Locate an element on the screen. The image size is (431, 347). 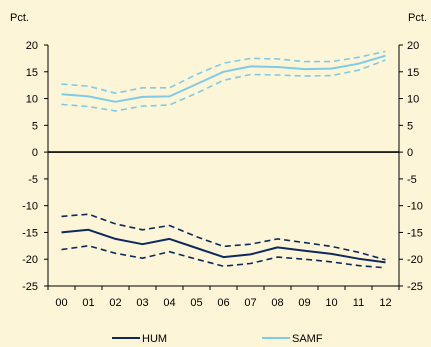
x-tick-label: 10 is located at coordinates (331, 303).